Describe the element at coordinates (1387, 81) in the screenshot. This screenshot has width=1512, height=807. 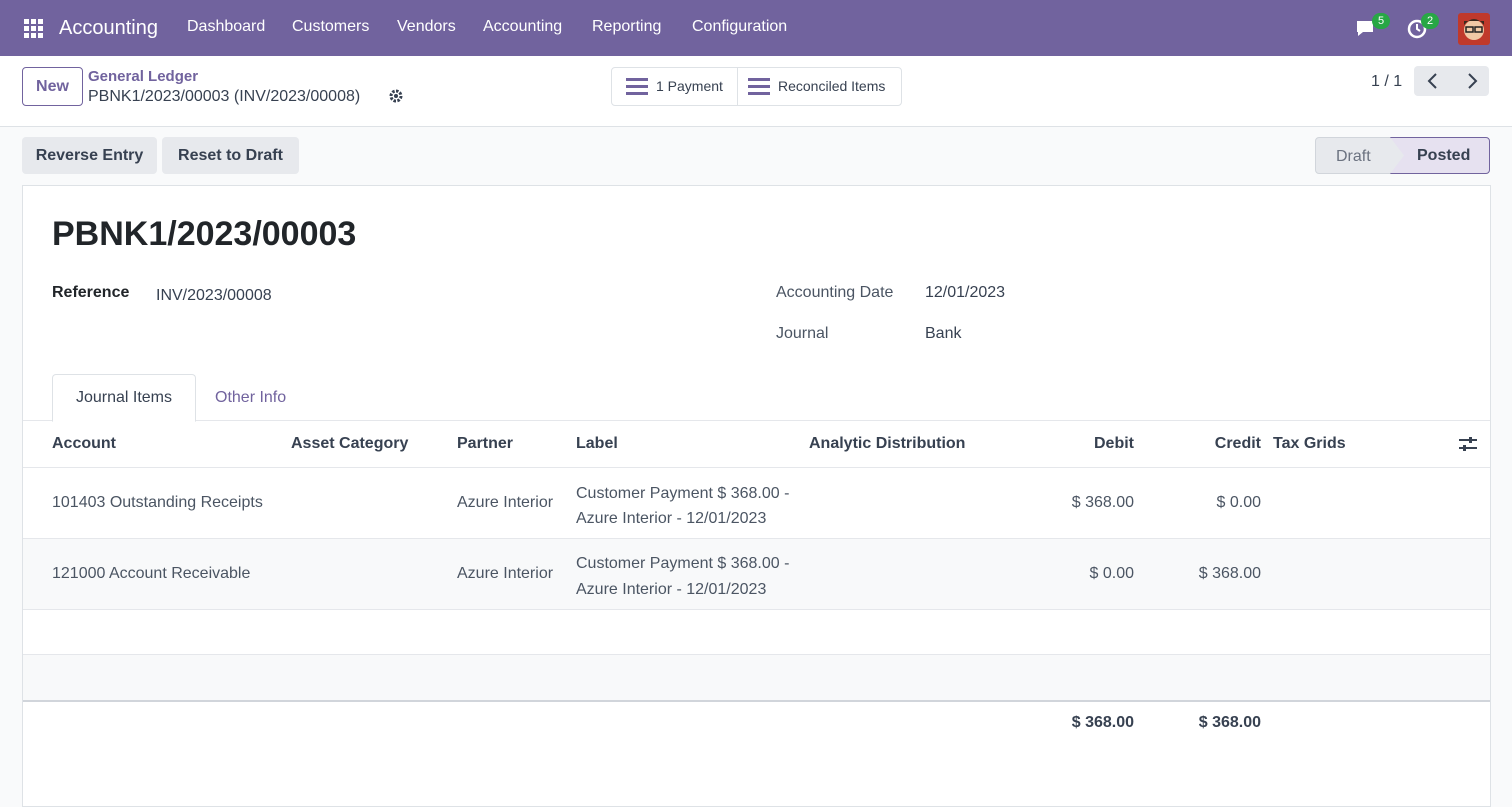
I see `pager: 1 / 1` at that location.